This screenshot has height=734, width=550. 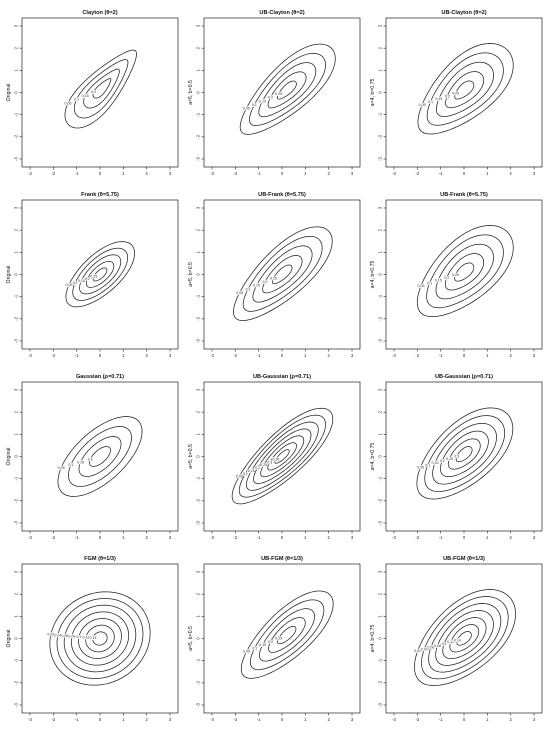 What do you see at coordinates (9, 639) in the screenshot?
I see `y-axis-label: Original` at bounding box center [9, 639].